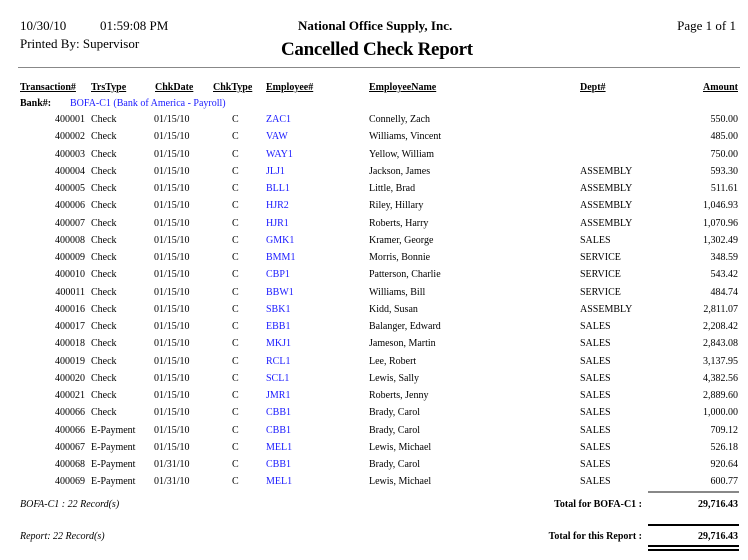 The image size is (748, 560). I want to click on cell-transaction: 400001, so click(70, 119).